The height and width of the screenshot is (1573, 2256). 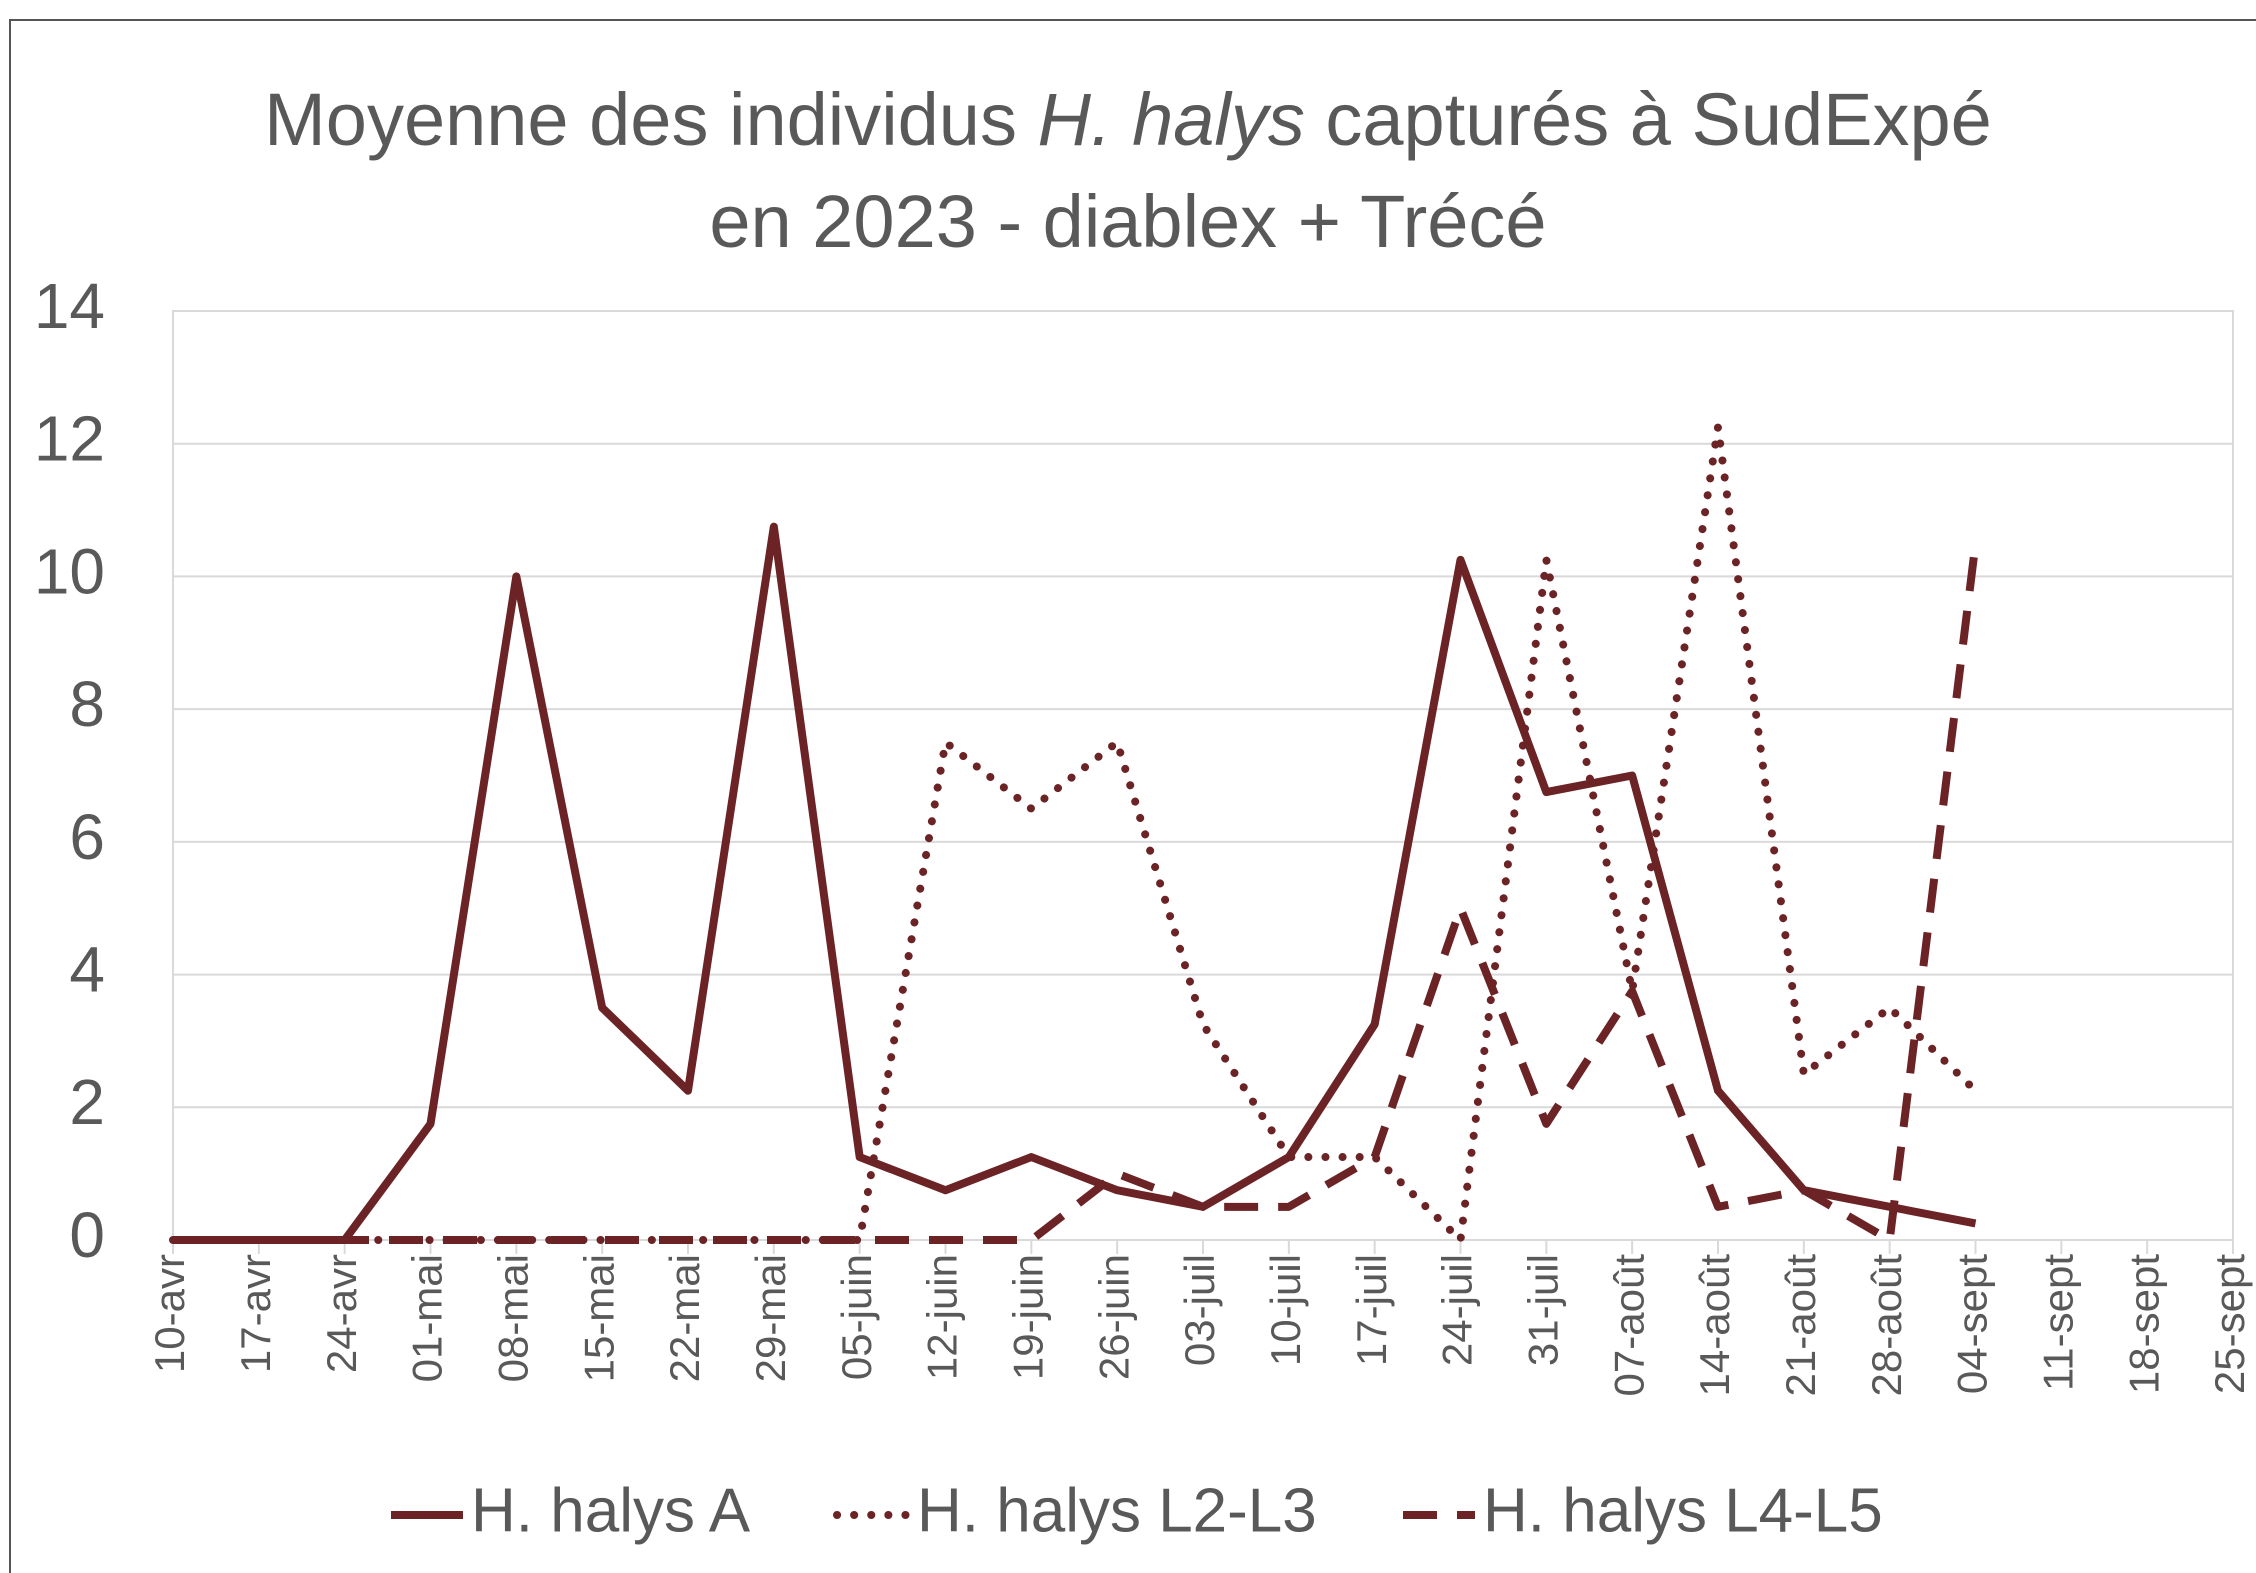 What do you see at coordinates (2229, 1324) in the screenshot?
I see `x-tick-label: 25-sept` at bounding box center [2229, 1324].